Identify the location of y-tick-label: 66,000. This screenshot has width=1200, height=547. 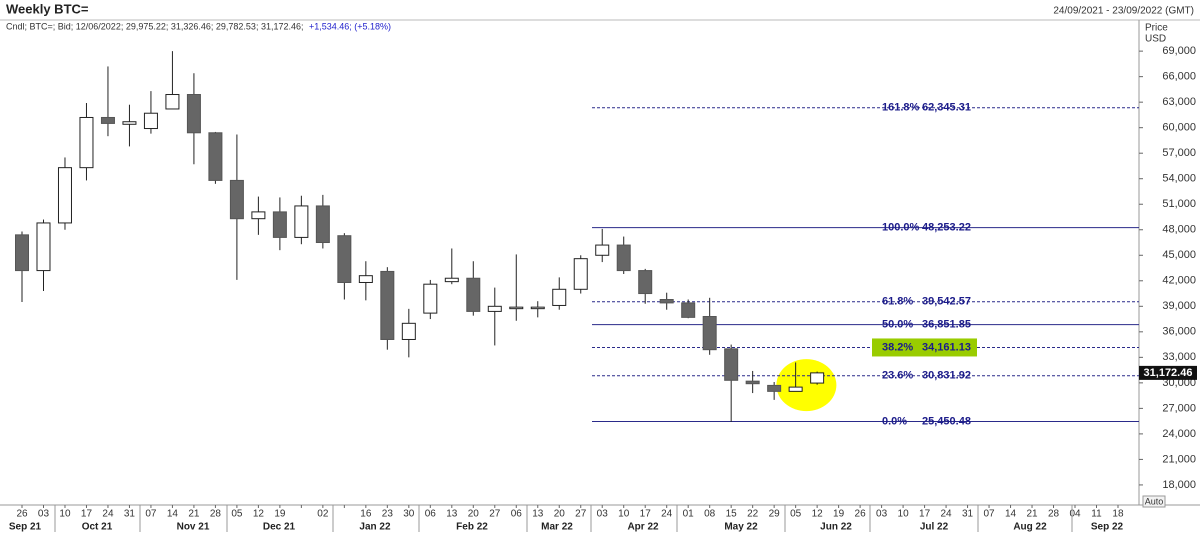
(1179, 77).